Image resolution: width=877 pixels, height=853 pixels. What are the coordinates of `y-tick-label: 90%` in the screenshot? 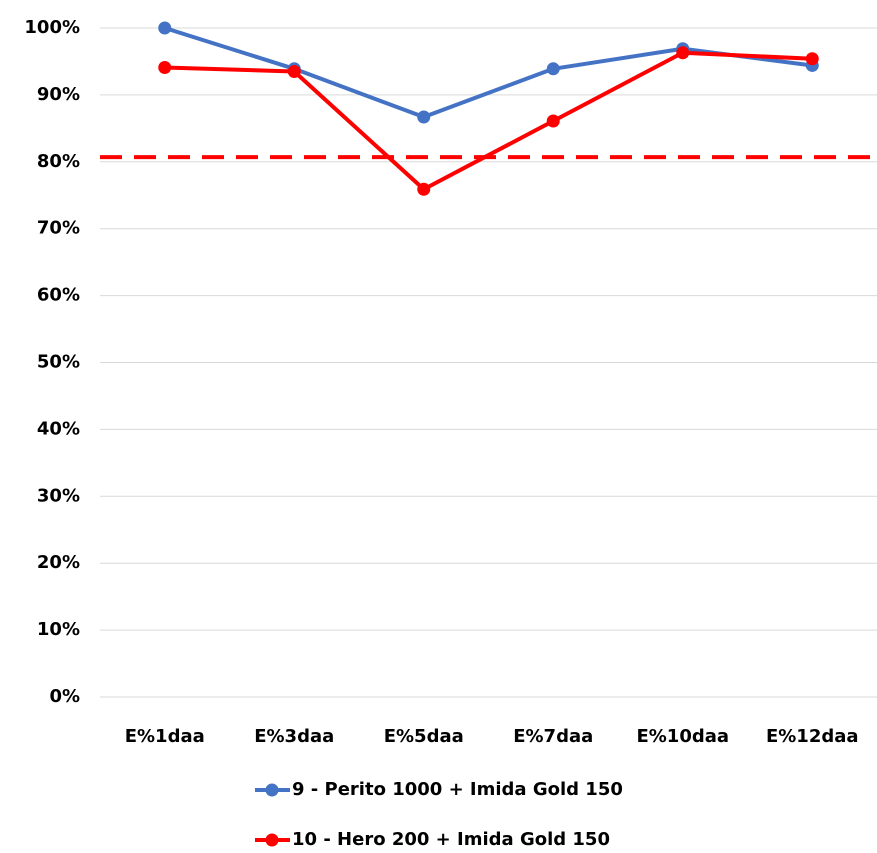 It's located at (58, 94).